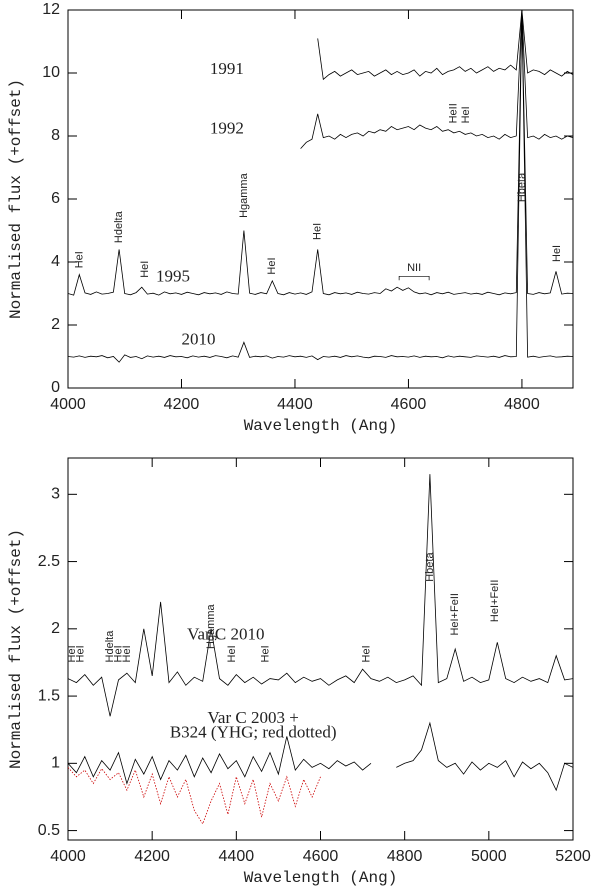 The image size is (600, 895). I want to click on series-label: 1995, so click(173, 276).